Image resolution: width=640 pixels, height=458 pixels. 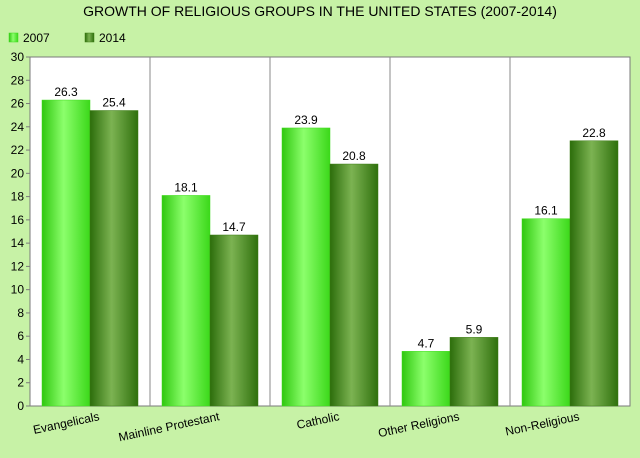 I want to click on data-label: 5.9, so click(x=474, y=329).